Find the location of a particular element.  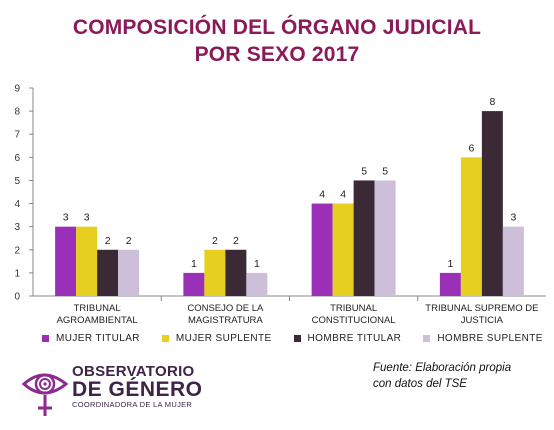

bar-value-label: 8 is located at coordinates (492, 102).